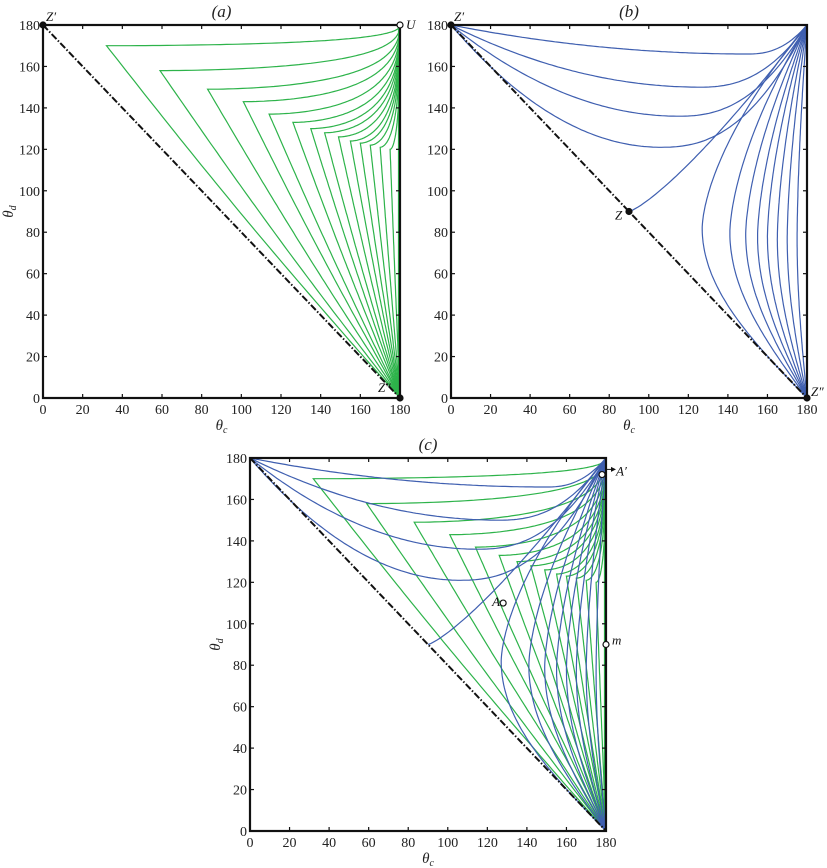 The width and height of the screenshot is (827, 868). What do you see at coordinates (384, 387) in the screenshot?
I see `label-z-double-prime: Z″` at bounding box center [384, 387].